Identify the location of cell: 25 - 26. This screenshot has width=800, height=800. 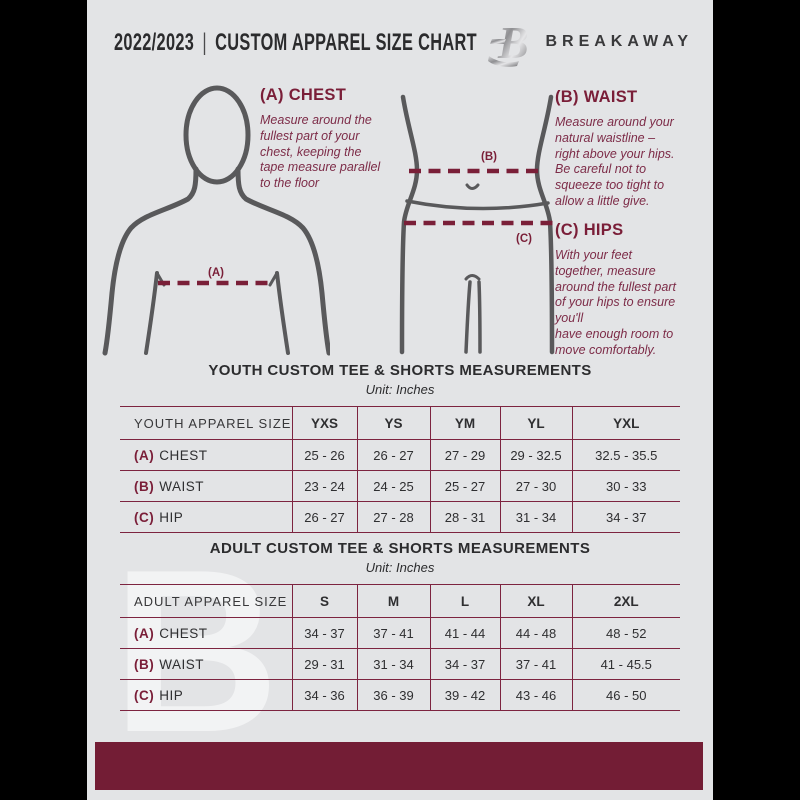
(324, 455).